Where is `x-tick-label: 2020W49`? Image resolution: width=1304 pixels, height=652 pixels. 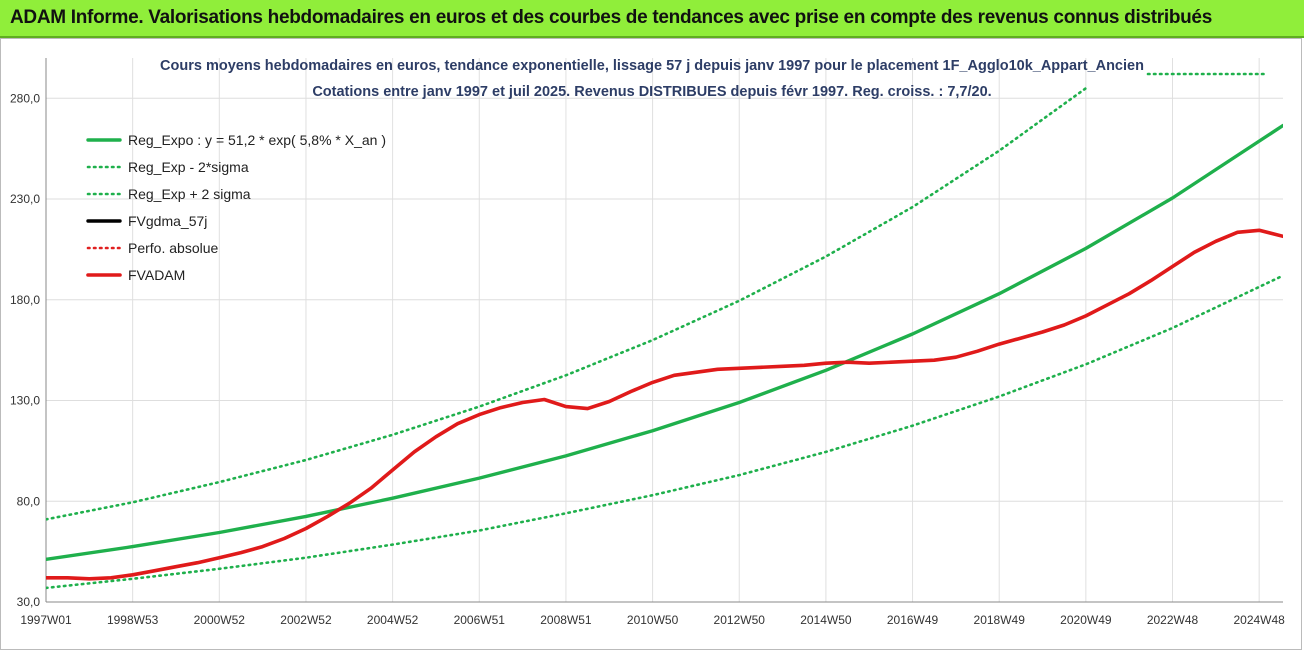
x-tick-label: 2020W49 is located at coordinates (1086, 620).